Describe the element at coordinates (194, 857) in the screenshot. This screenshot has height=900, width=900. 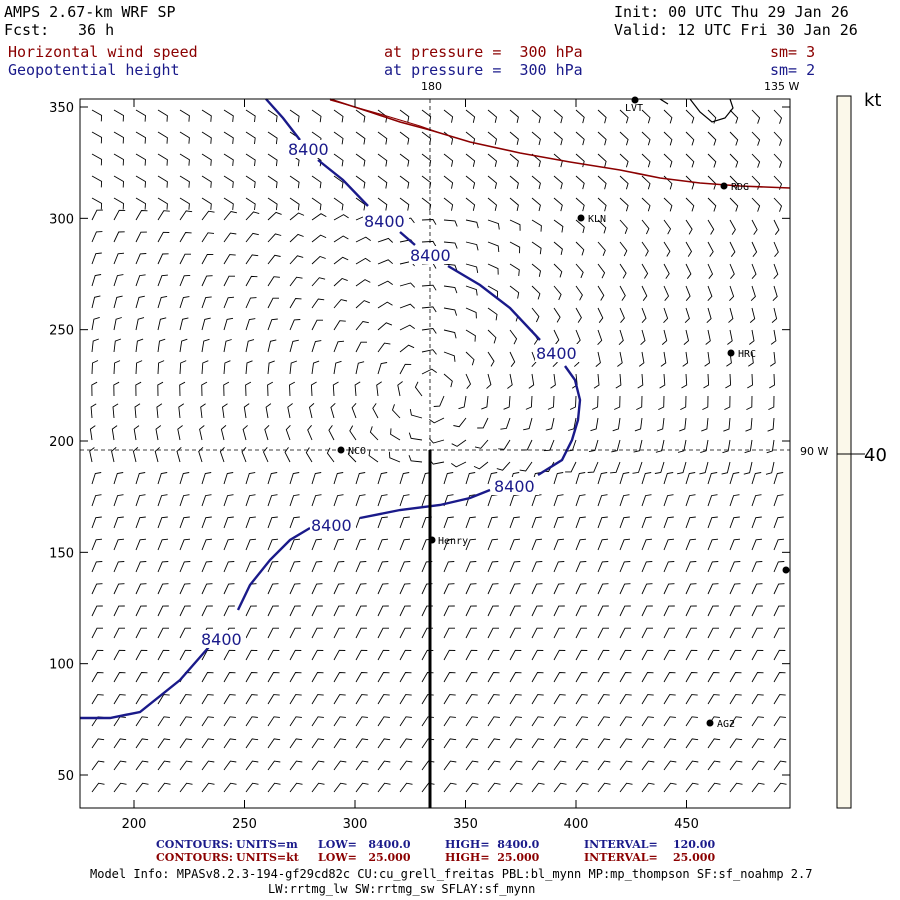
I see `footer-contours-label-2: CONTOURS:` at that location.